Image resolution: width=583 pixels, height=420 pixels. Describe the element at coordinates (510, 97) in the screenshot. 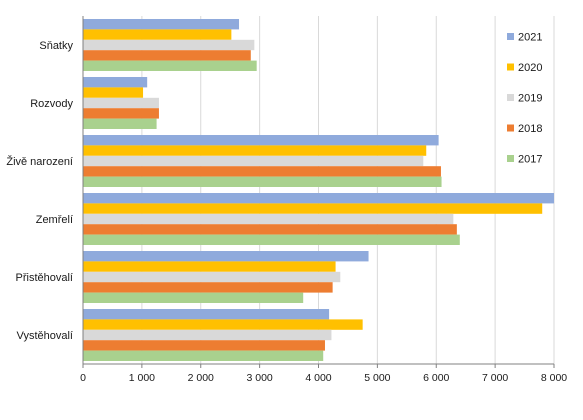

I see `legend-swatch-2019` at that location.